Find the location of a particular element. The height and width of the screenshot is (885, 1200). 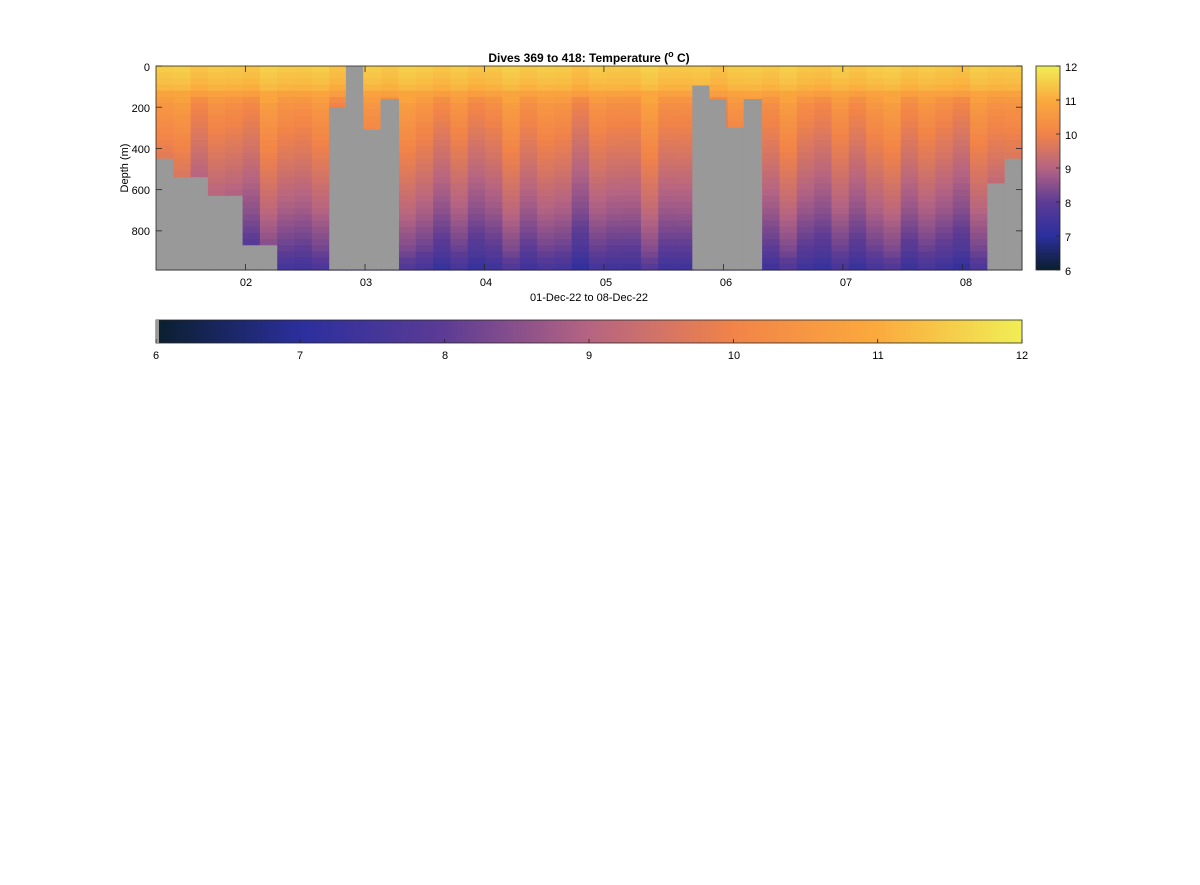

x-tick-marks is located at coordinates (604, 168).